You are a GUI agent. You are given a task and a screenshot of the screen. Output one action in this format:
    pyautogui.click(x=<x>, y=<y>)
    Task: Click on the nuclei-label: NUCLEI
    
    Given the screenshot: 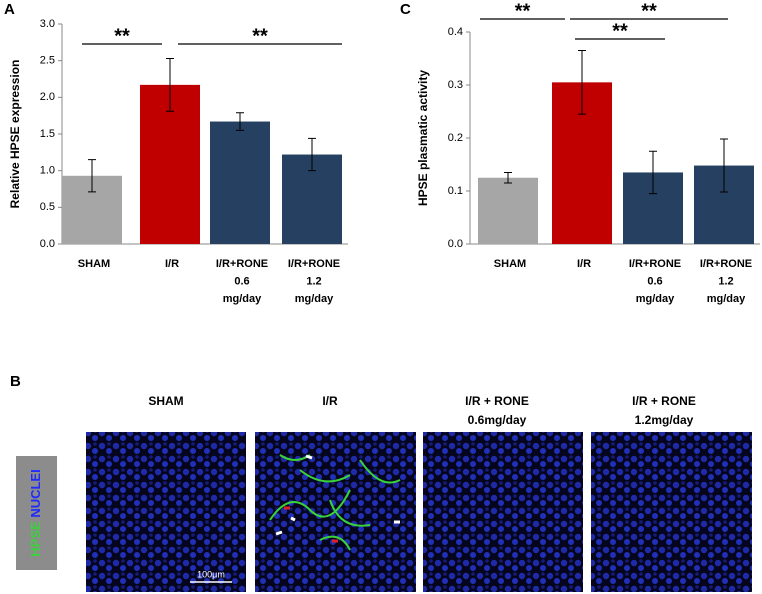 What is the action you would take?
    pyautogui.click(x=35, y=493)
    